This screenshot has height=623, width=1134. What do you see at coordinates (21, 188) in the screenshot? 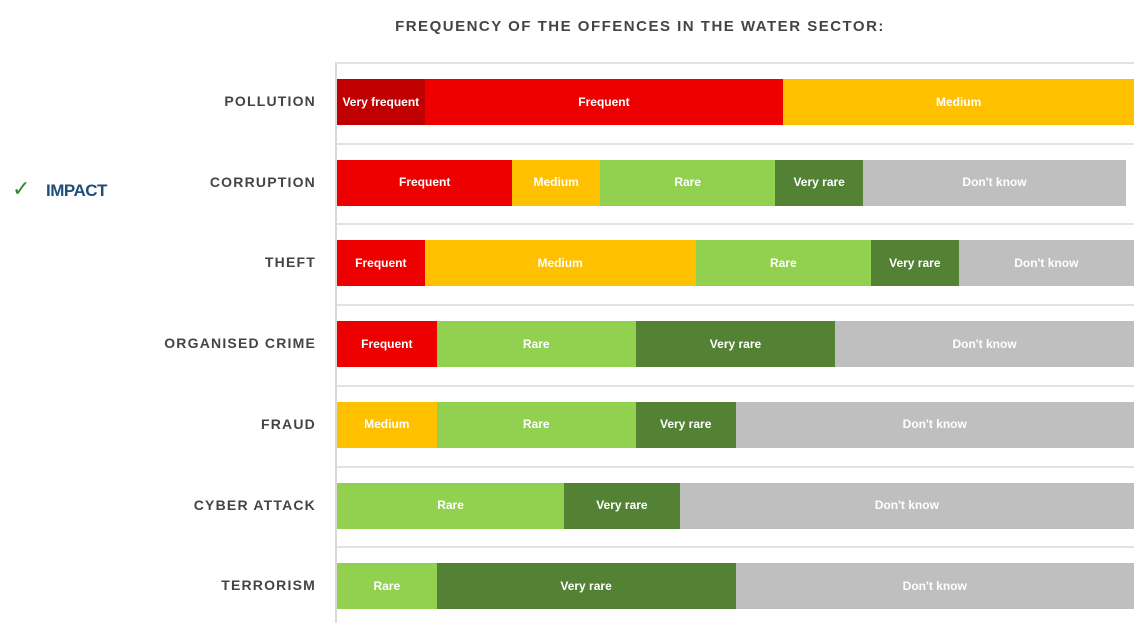
I see `check-icon: ✓` at bounding box center [21, 188].